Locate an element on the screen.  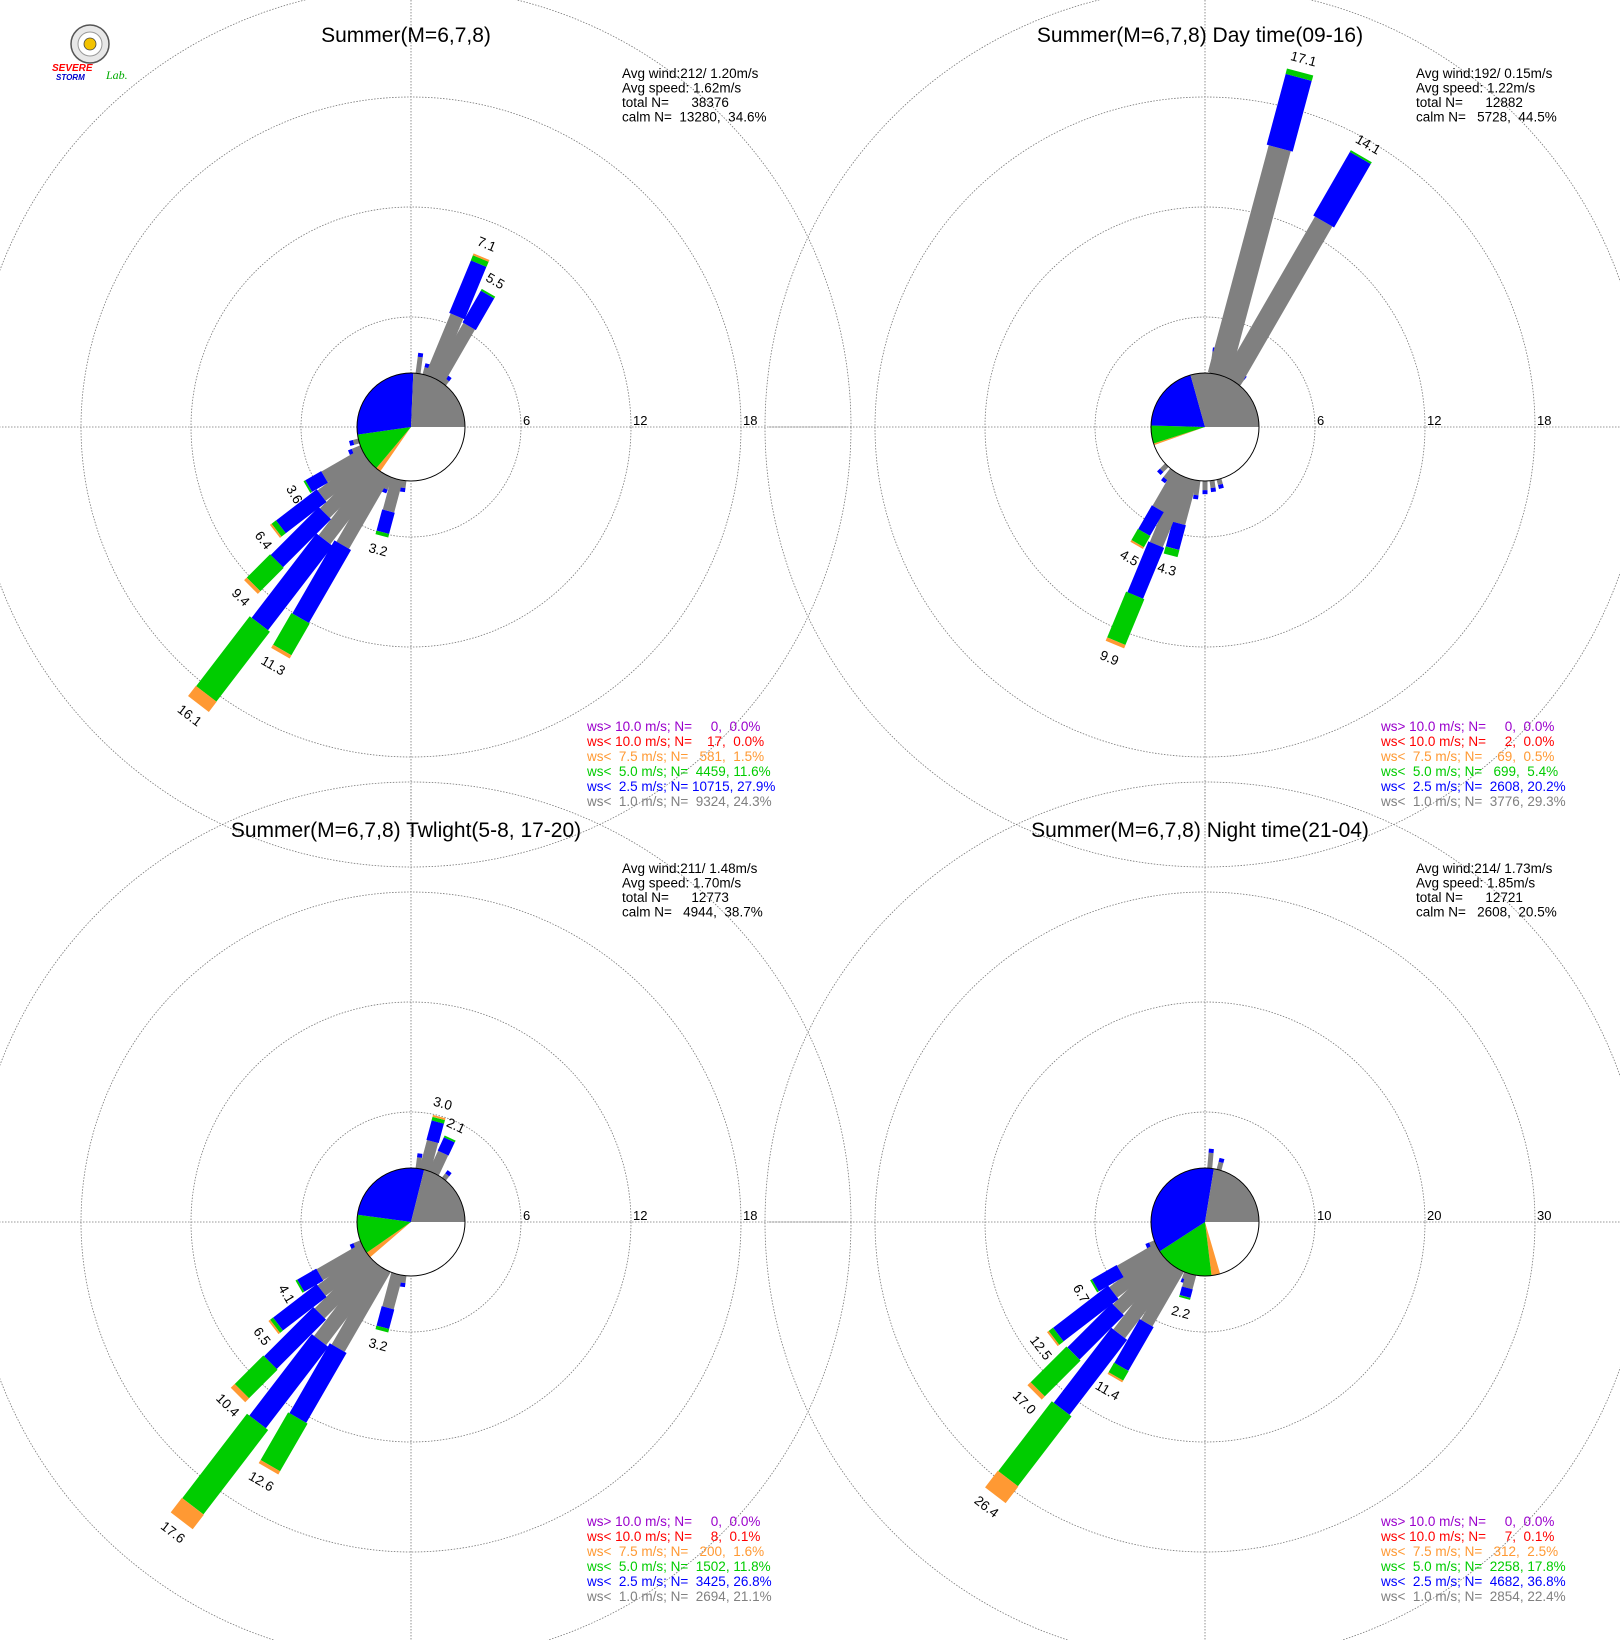
legend-entry: ws< 1.0 m/s; N= 3776, 29.3% is located at coordinates (1473, 801).